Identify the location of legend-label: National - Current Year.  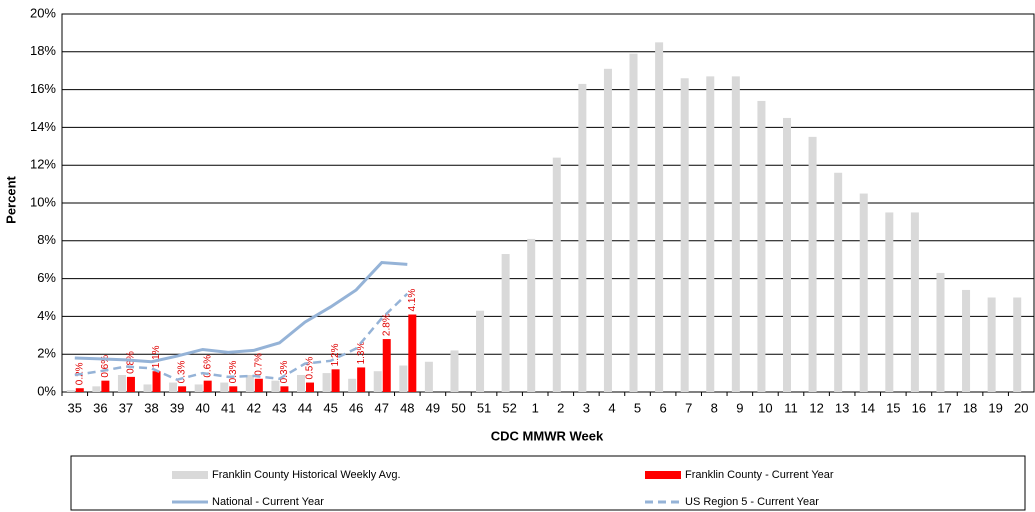
(268, 502).